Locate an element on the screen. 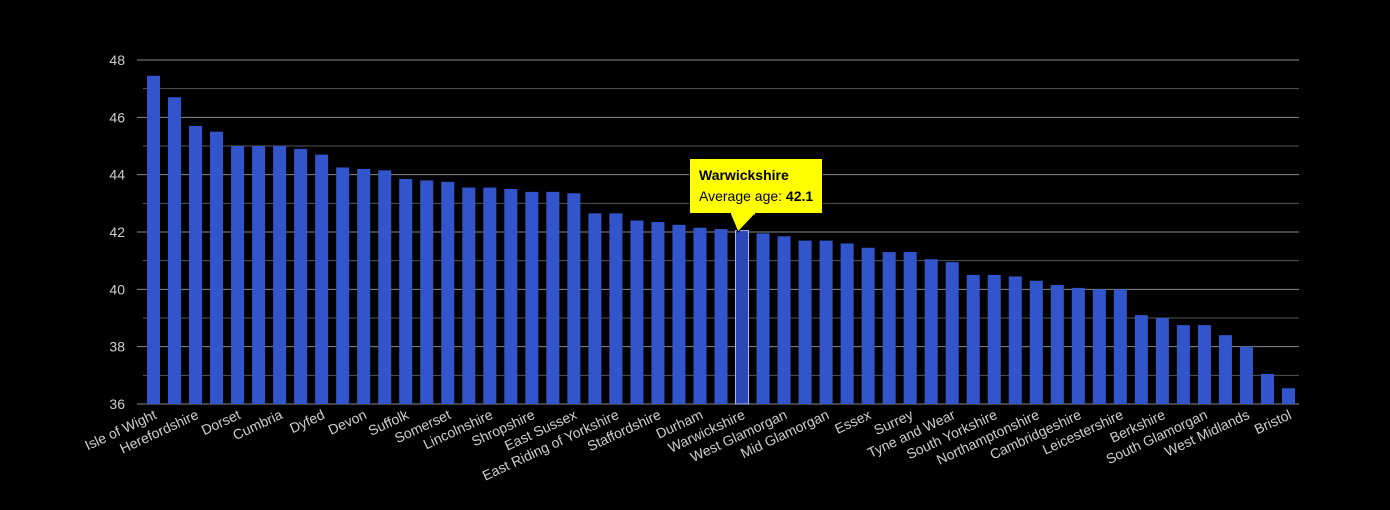 This screenshot has width=1390, height=510. y-tick-label: 42 is located at coordinates (117, 232).